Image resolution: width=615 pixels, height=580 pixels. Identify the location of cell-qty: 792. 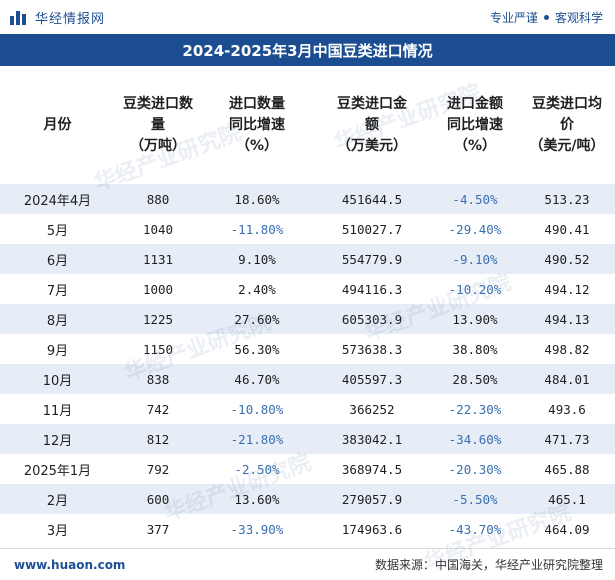
(158, 469).